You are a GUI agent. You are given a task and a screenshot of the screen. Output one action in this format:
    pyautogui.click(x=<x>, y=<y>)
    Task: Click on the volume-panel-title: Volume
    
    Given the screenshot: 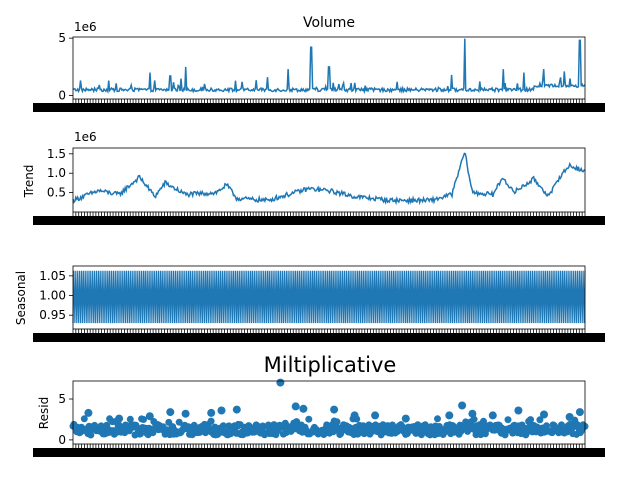 What is the action you would take?
    pyautogui.click(x=329, y=23)
    